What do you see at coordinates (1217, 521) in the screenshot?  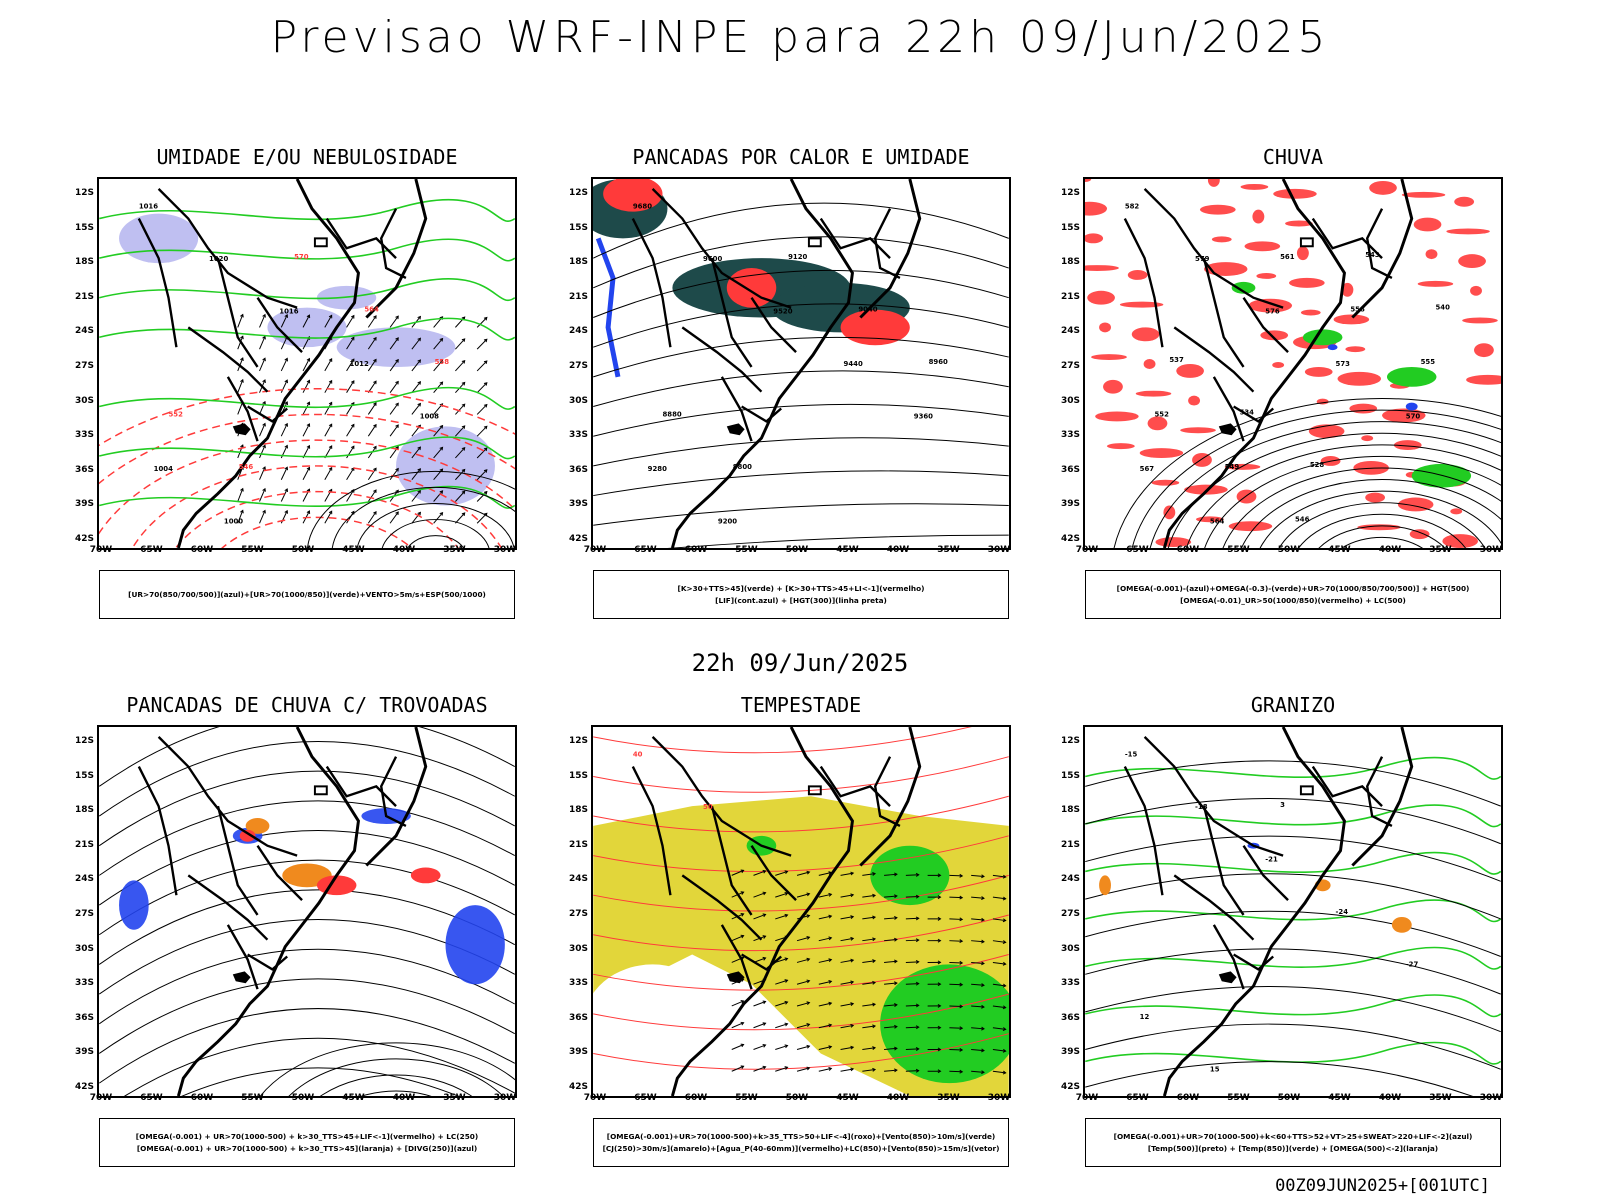 I see `contour-label: 564` at bounding box center [1217, 521].